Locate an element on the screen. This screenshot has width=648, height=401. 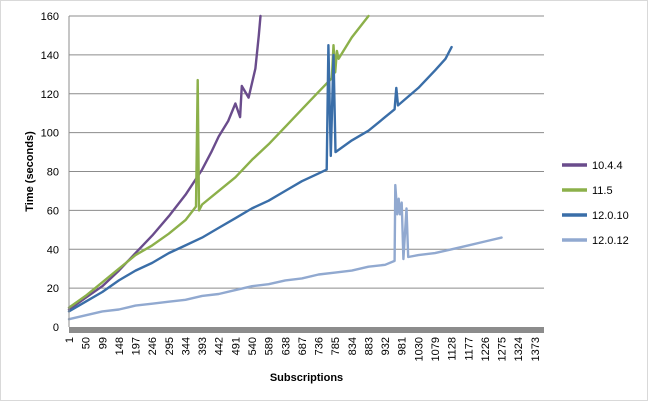
x-tick-label: 932 is located at coordinates (386, 346).